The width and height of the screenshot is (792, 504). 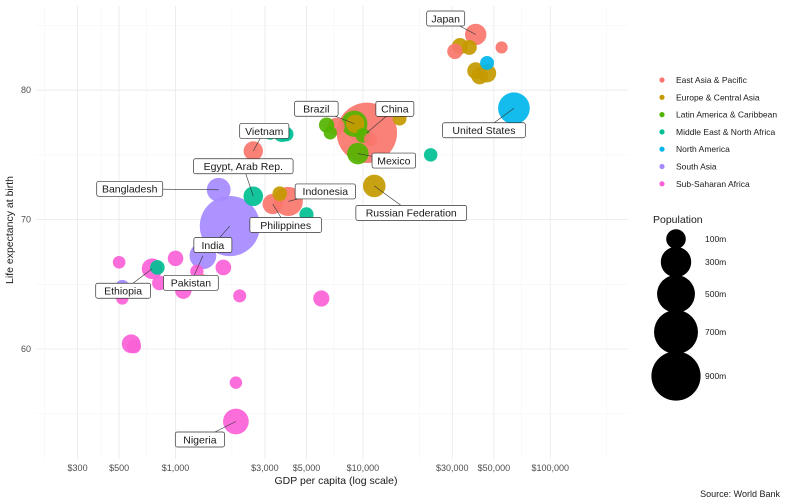 I want to click on label-text: Brazil, so click(x=316, y=110).